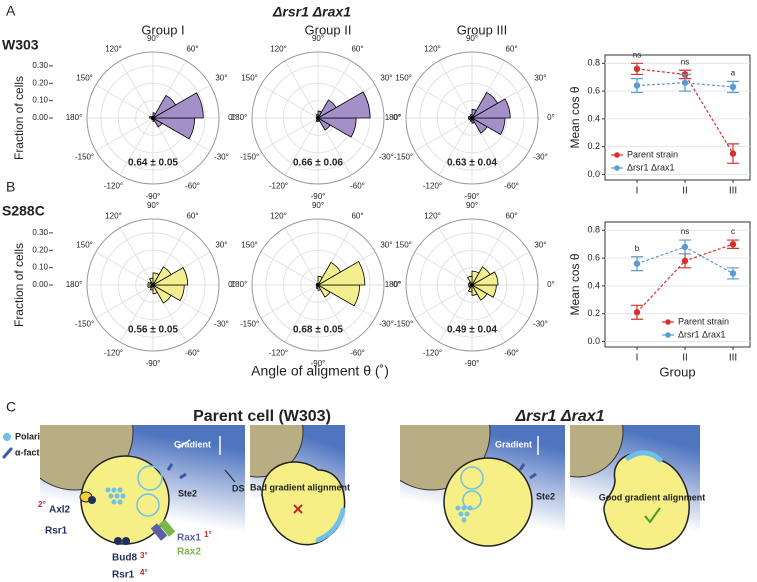 This screenshot has height=582, width=757. Describe the element at coordinates (40, 117) in the screenshot. I see `r-tick-label: 0.00` at that location.